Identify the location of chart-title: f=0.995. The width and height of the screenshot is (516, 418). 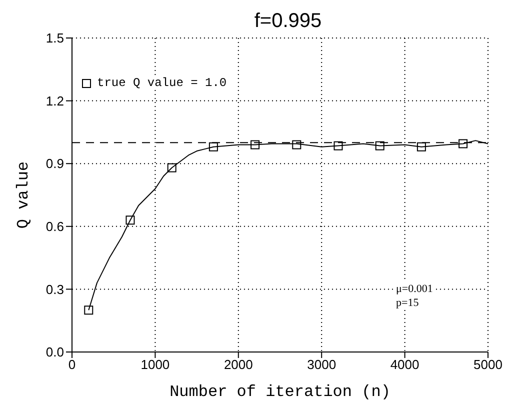
(288, 21).